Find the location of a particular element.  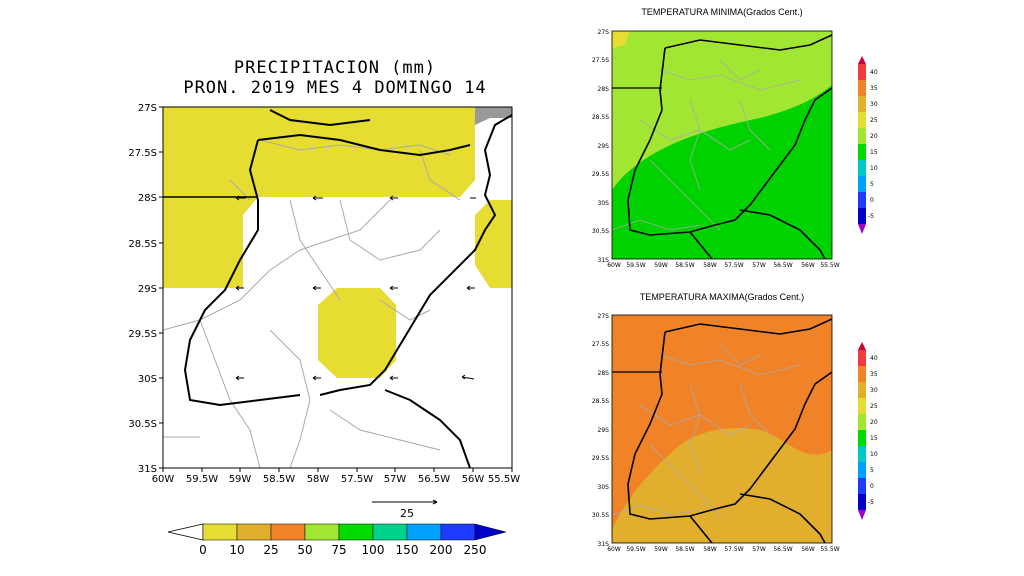

tmax-colorbar-label: 15 is located at coordinates (874, 438).